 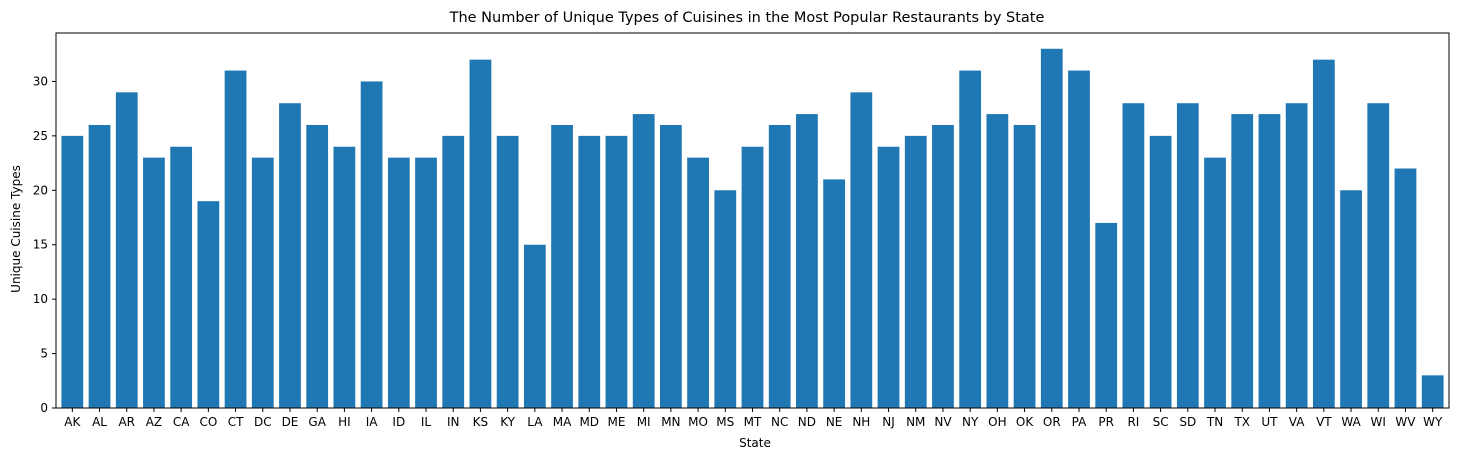 What do you see at coordinates (1025, 422) in the screenshot?
I see `x-tick-label: OK` at bounding box center [1025, 422].